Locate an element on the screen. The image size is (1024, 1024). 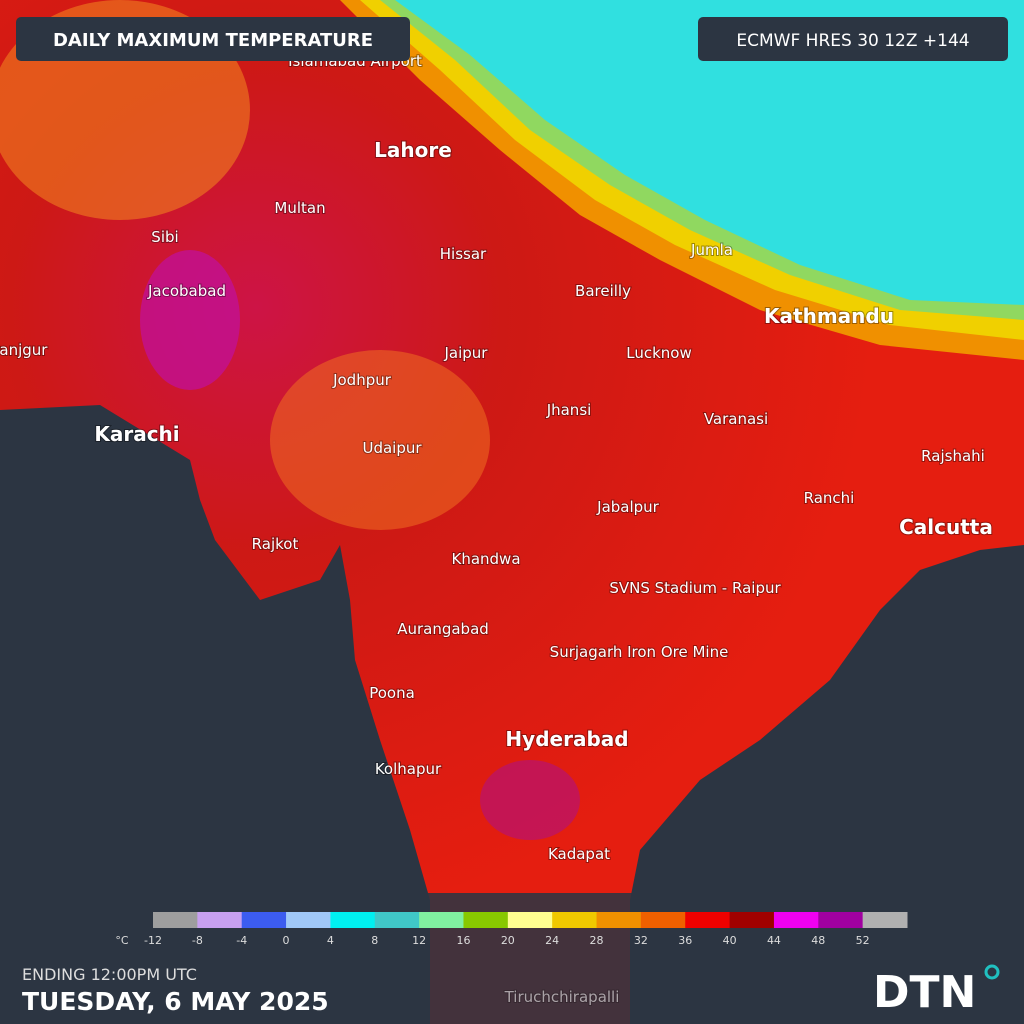
city-label: SVNS Stadium - Raipur is located at coordinates (695, 588).